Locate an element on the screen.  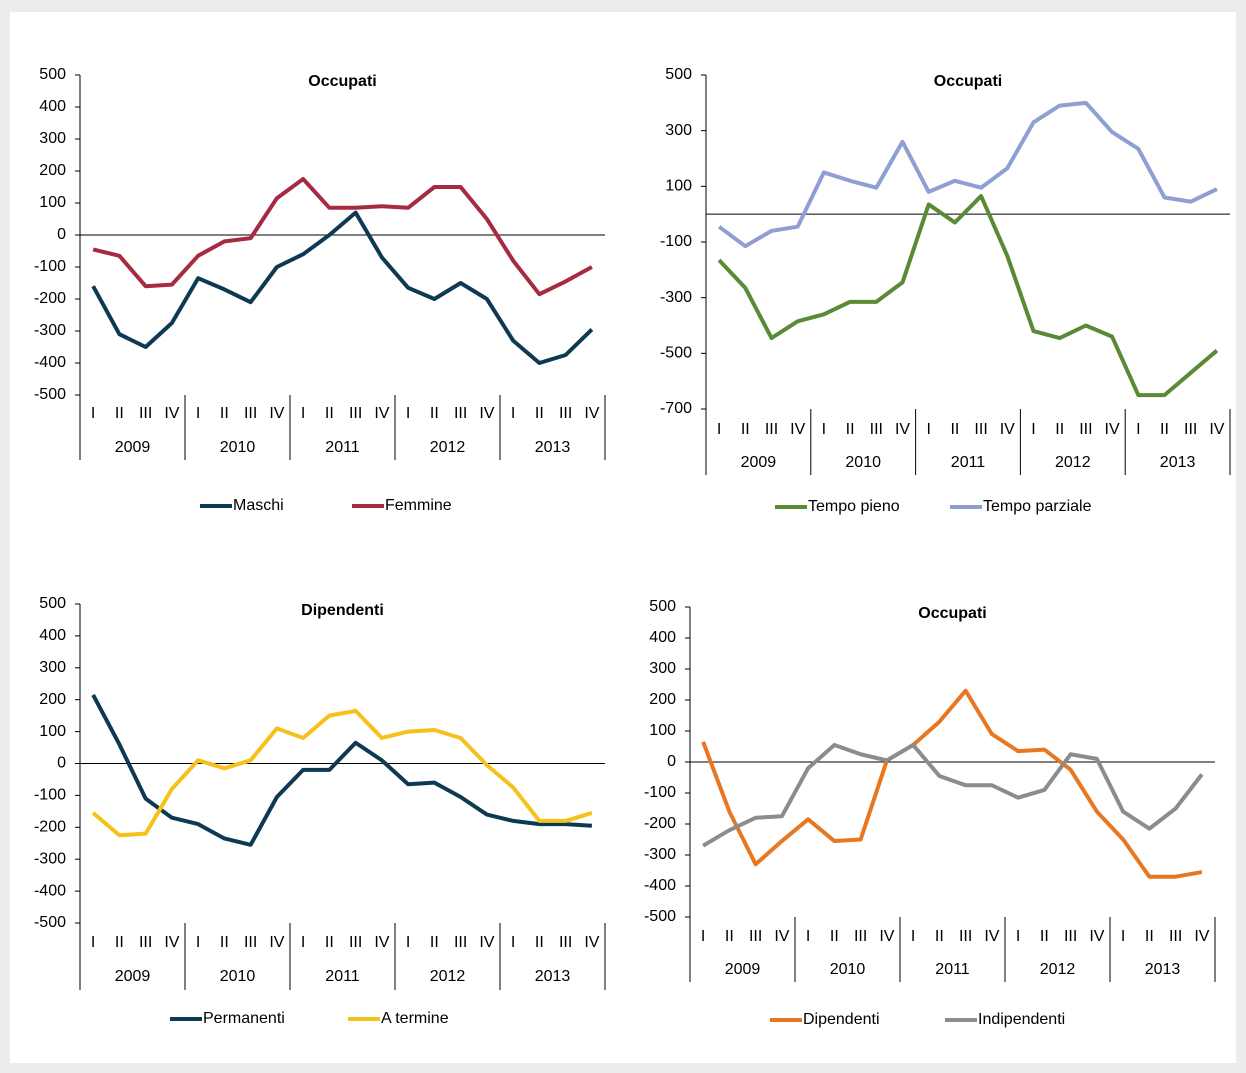
y-tick-label: 200 is located at coordinates (52, 699).